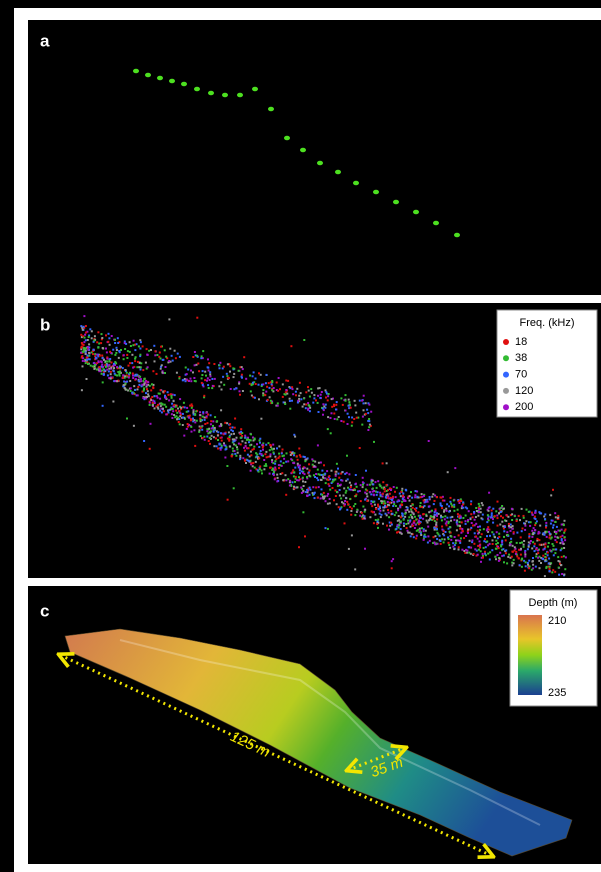 This screenshot has width=601, height=872. What do you see at coordinates (172, 81) in the screenshot?
I see `track-dot` at bounding box center [172, 81].